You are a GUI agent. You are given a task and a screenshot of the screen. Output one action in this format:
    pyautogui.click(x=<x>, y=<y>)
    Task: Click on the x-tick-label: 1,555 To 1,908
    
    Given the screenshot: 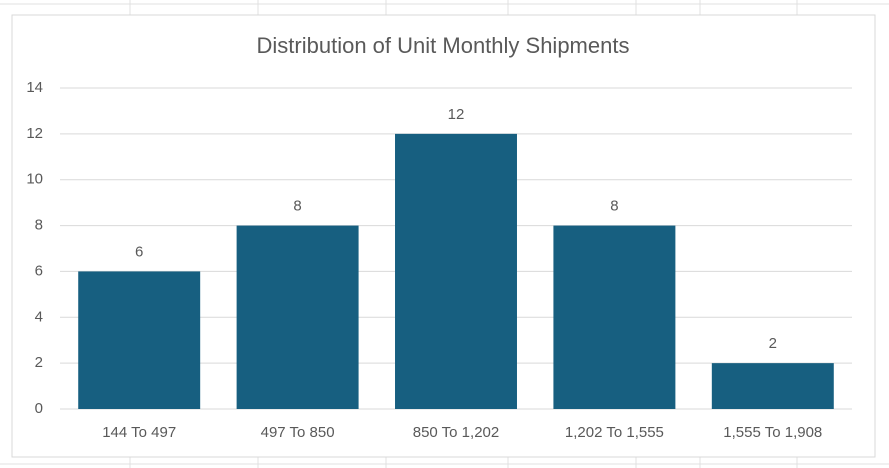 What is the action you would take?
    pyautogui.click(x=772, y=432)
    